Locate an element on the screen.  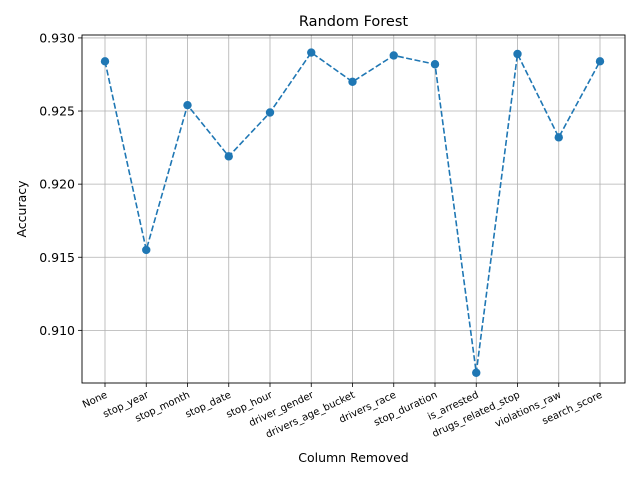
x-tick-label: None is located at coordinates (95, 400).